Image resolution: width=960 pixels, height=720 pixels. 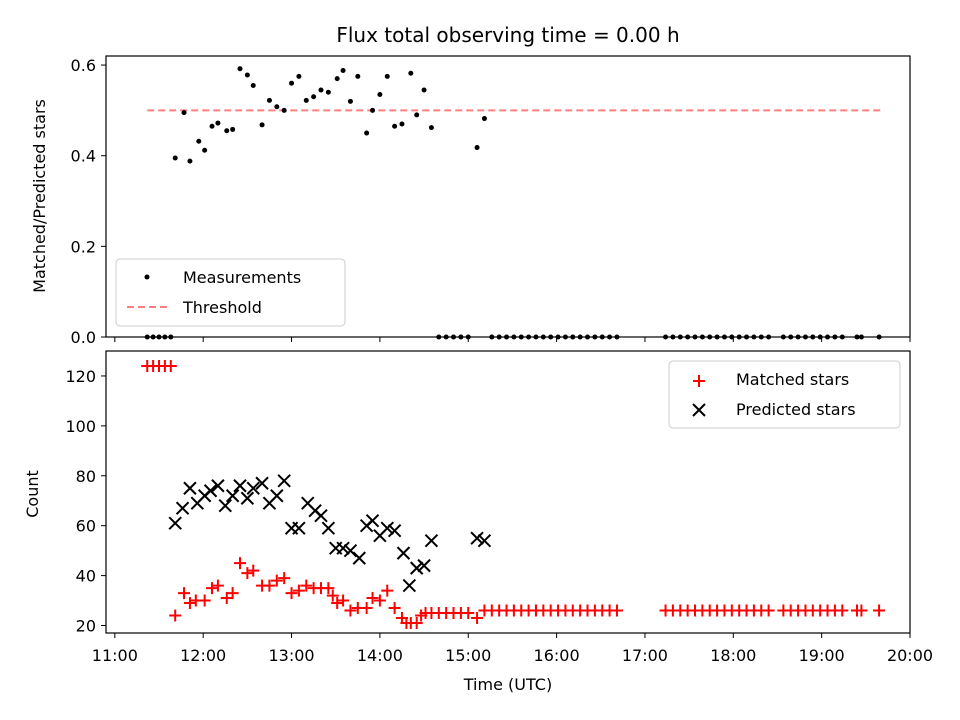 What do you see at coordinates (242, 277) in the screenshot?
I see `legend-measurements-label: Measurements` at bounding box center [242, 277].